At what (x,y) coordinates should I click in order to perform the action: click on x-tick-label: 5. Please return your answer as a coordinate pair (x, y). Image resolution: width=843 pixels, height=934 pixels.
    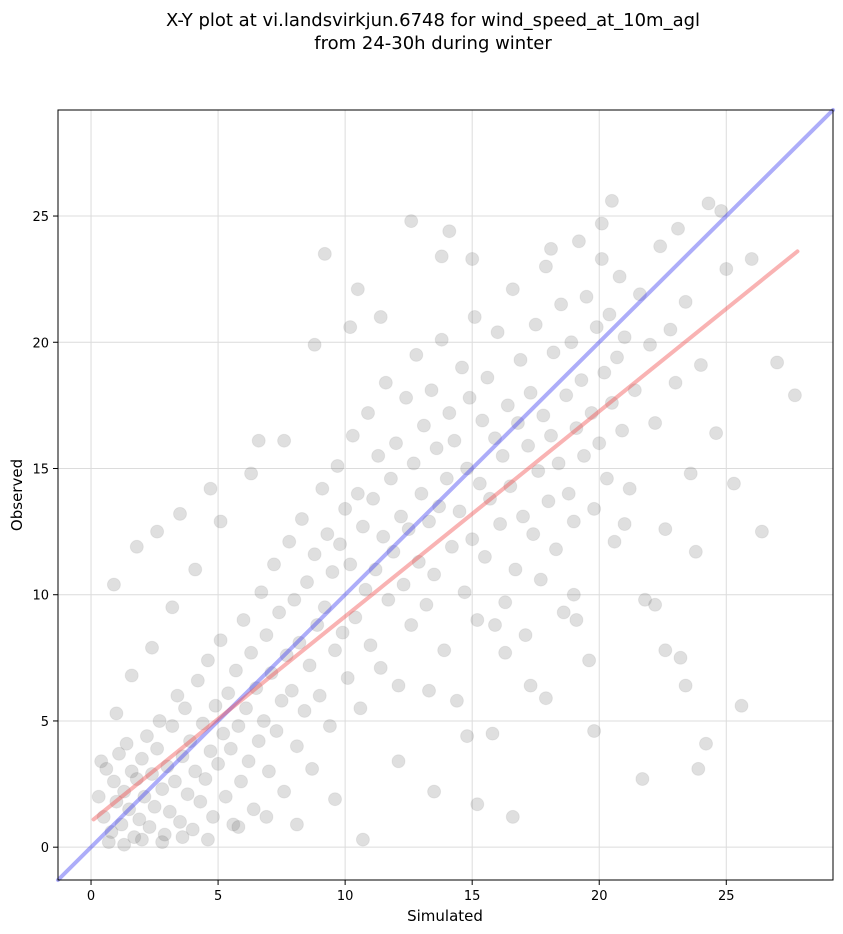
    Looking at the image, I should click on (218, 896).